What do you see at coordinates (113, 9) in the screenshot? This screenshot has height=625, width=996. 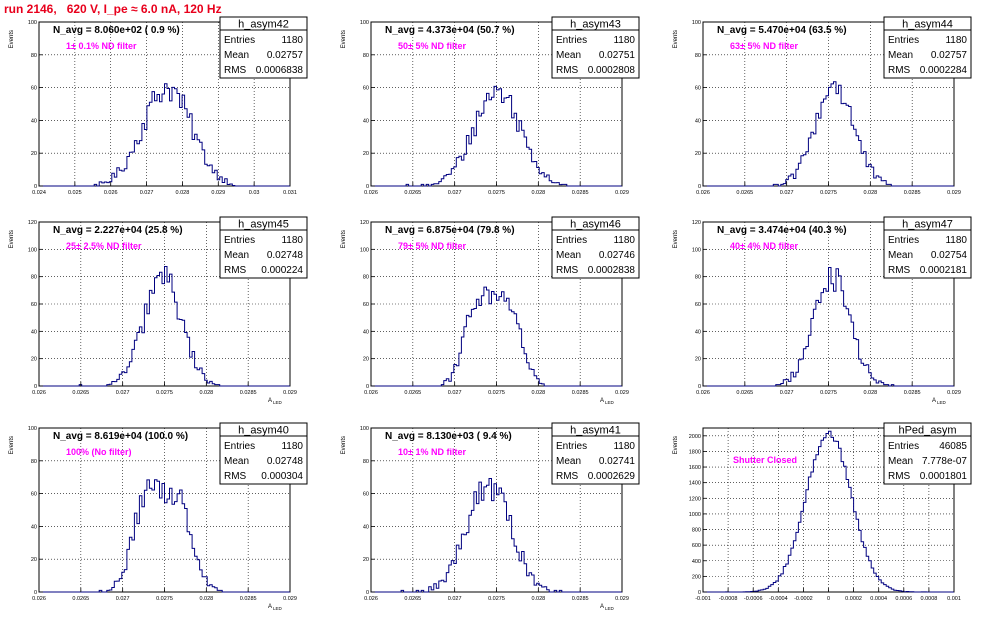 I see `run-title: run 2146, 620 V, I_pe ≈ 6.0 nA, 120 Hz` at bounding box center [113, 9].